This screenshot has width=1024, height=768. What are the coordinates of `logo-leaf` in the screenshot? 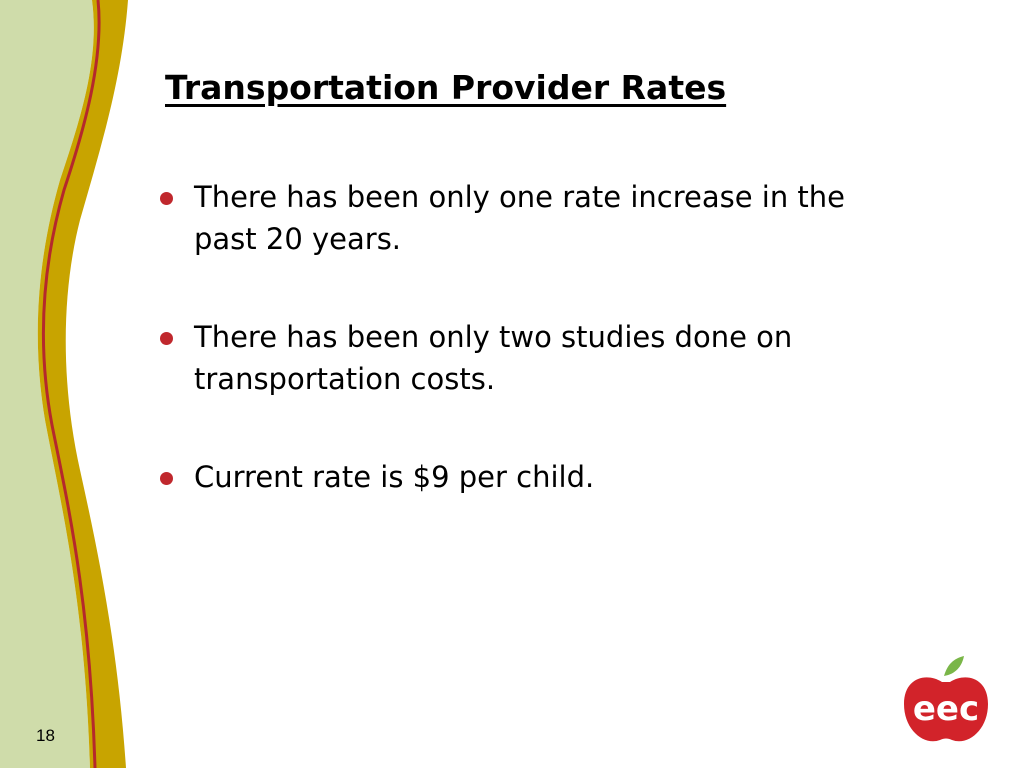 It's located at (954, 666).